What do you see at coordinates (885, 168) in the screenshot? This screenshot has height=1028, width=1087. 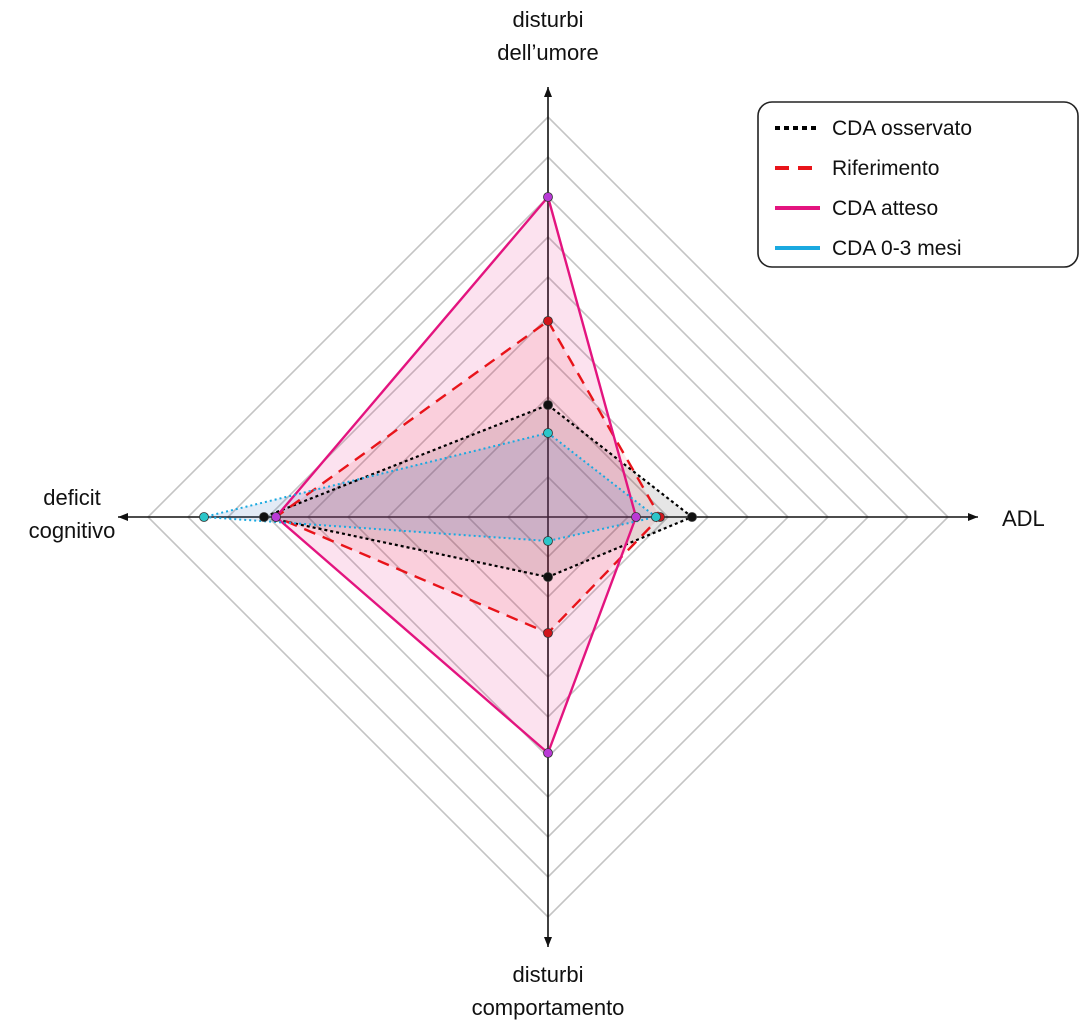 I see `legend-label: Riferimento` at bounding box center [885, 168].